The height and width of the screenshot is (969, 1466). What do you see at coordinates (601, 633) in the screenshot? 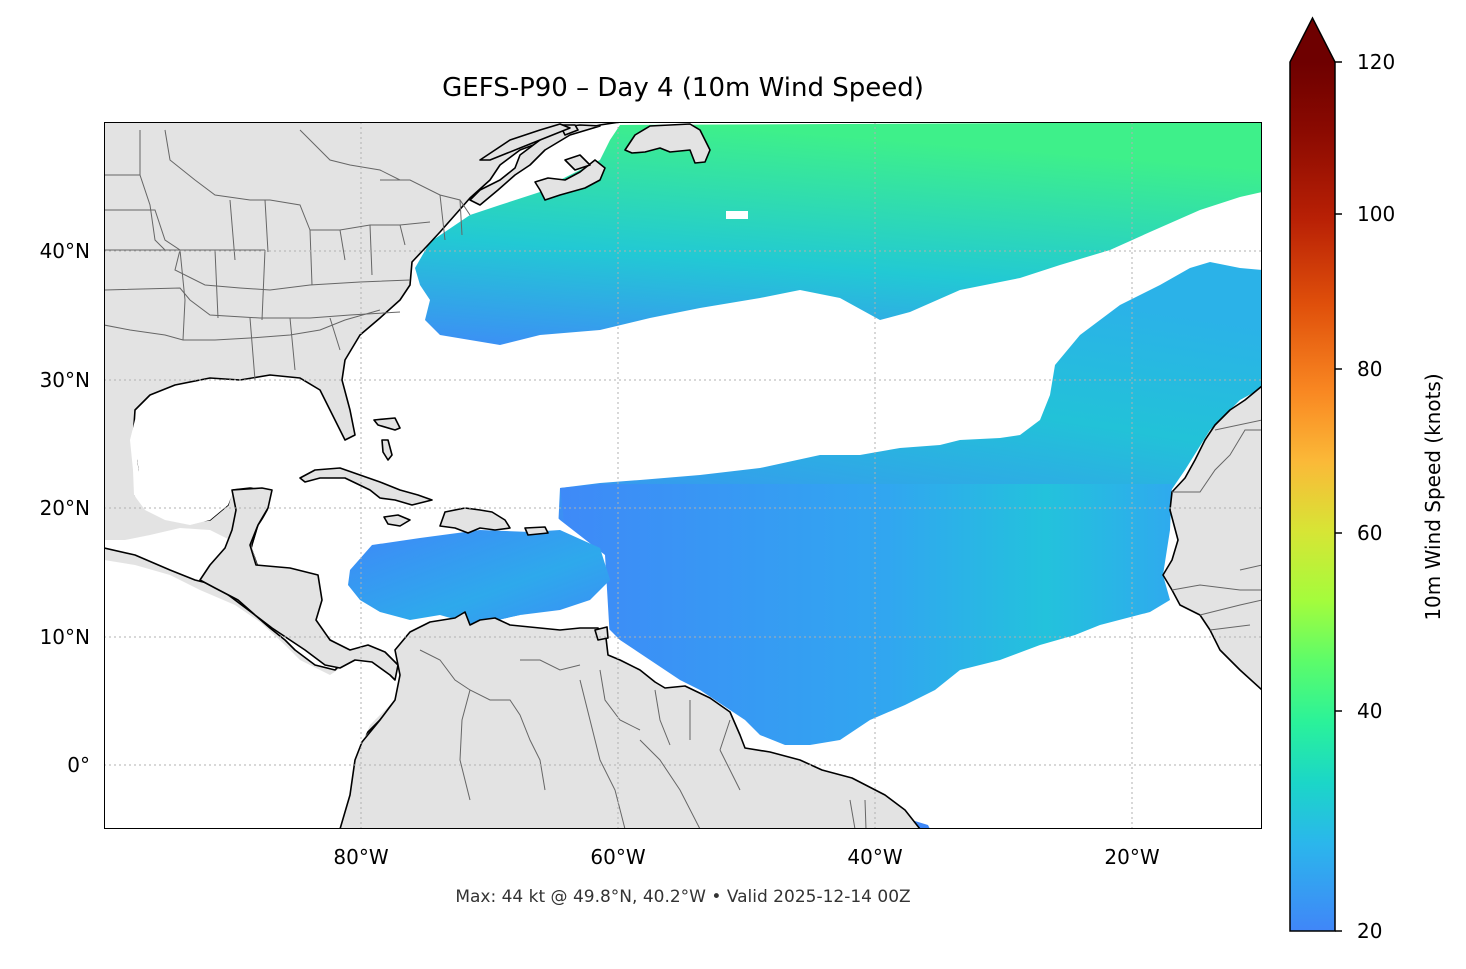
I see `trinidad` at bounding box center [601, 633].